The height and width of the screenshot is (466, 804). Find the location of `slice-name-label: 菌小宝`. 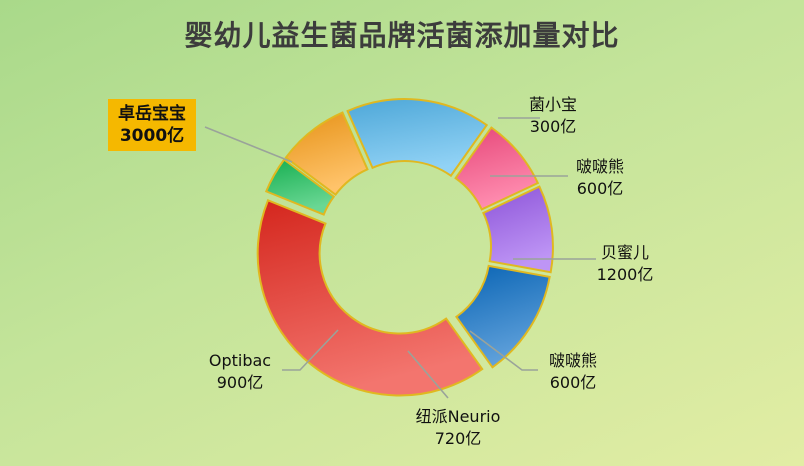

slice-name-label: 菌小宝 is located at coordinates (553, 104).